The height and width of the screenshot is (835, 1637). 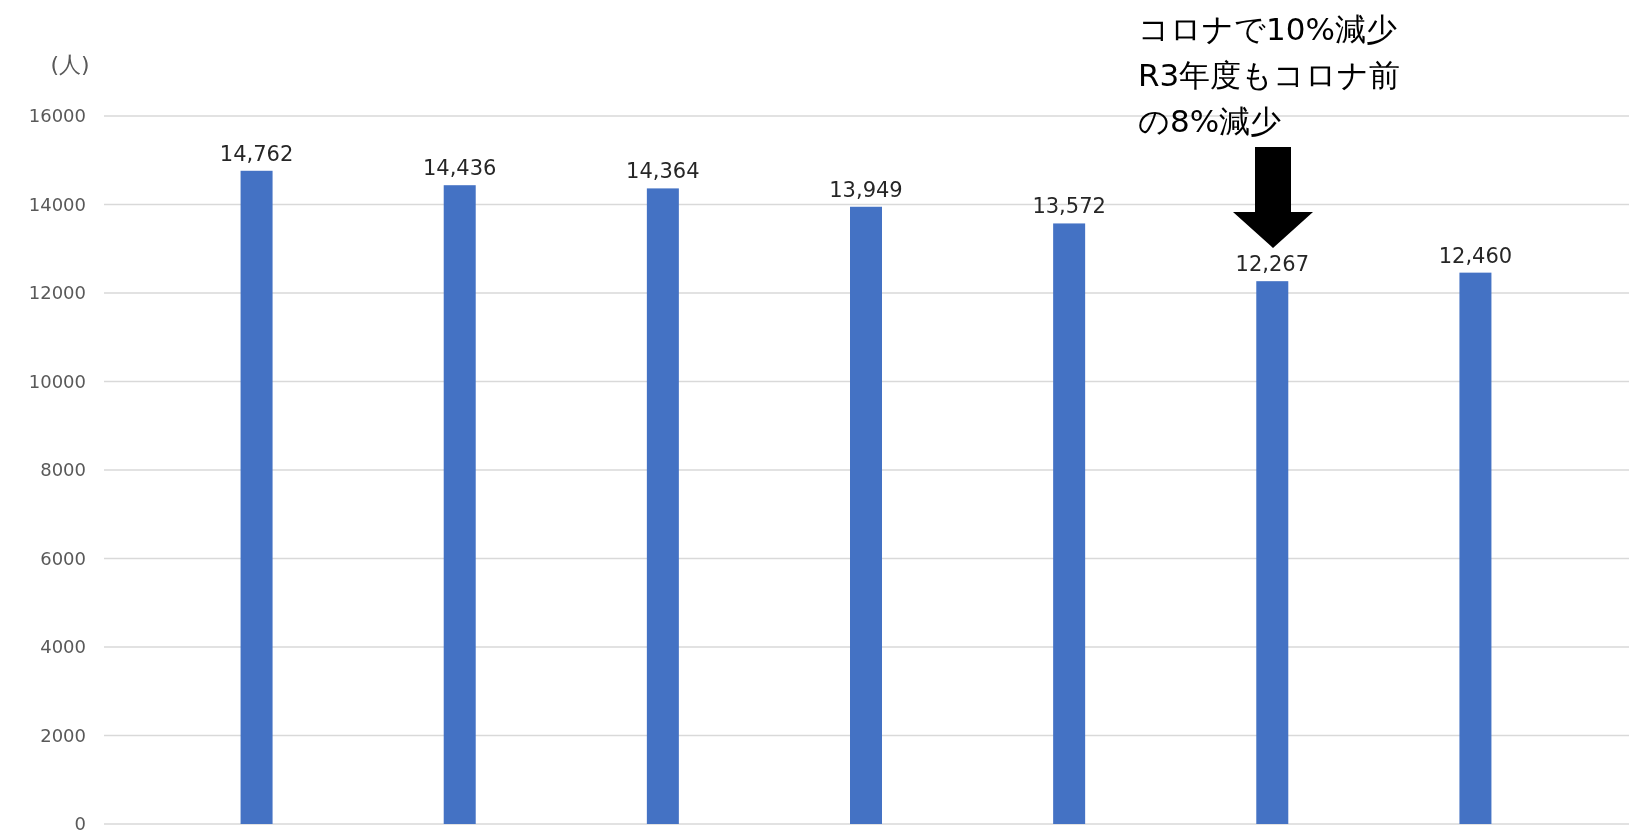 What do you see at coordinates (57, 381) in the screenshot?
I see `y-tick-label: 10000` at bounding box center [57, 381].